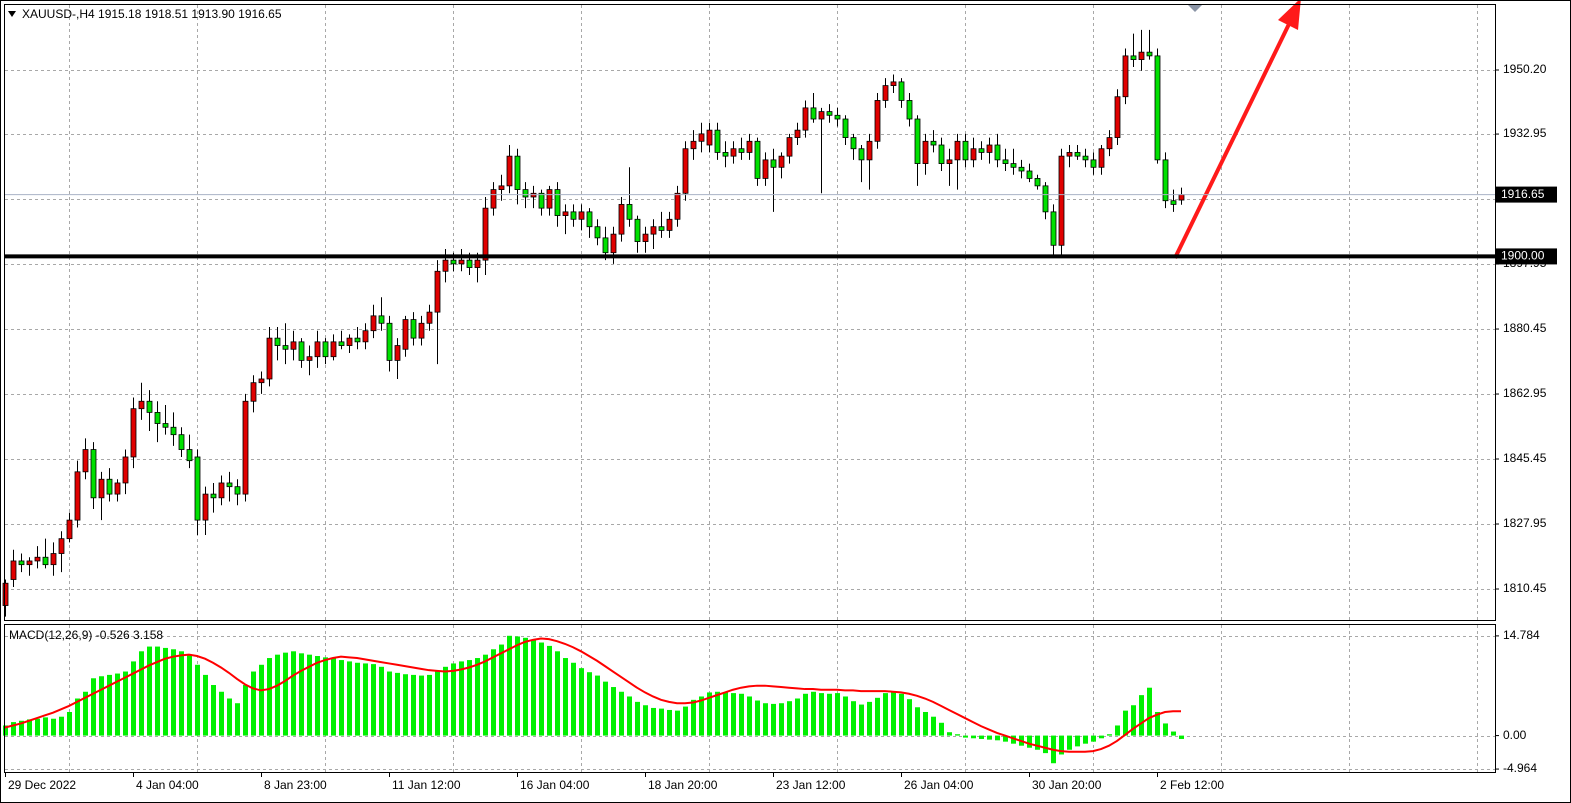  Describe the element at coordinates (592, 695) in the screenshot. I see `signal-line` at that location.